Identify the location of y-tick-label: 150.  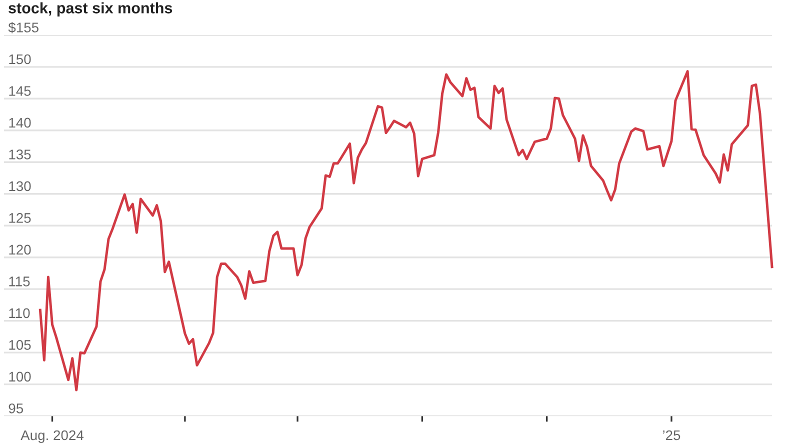
(20, 59).